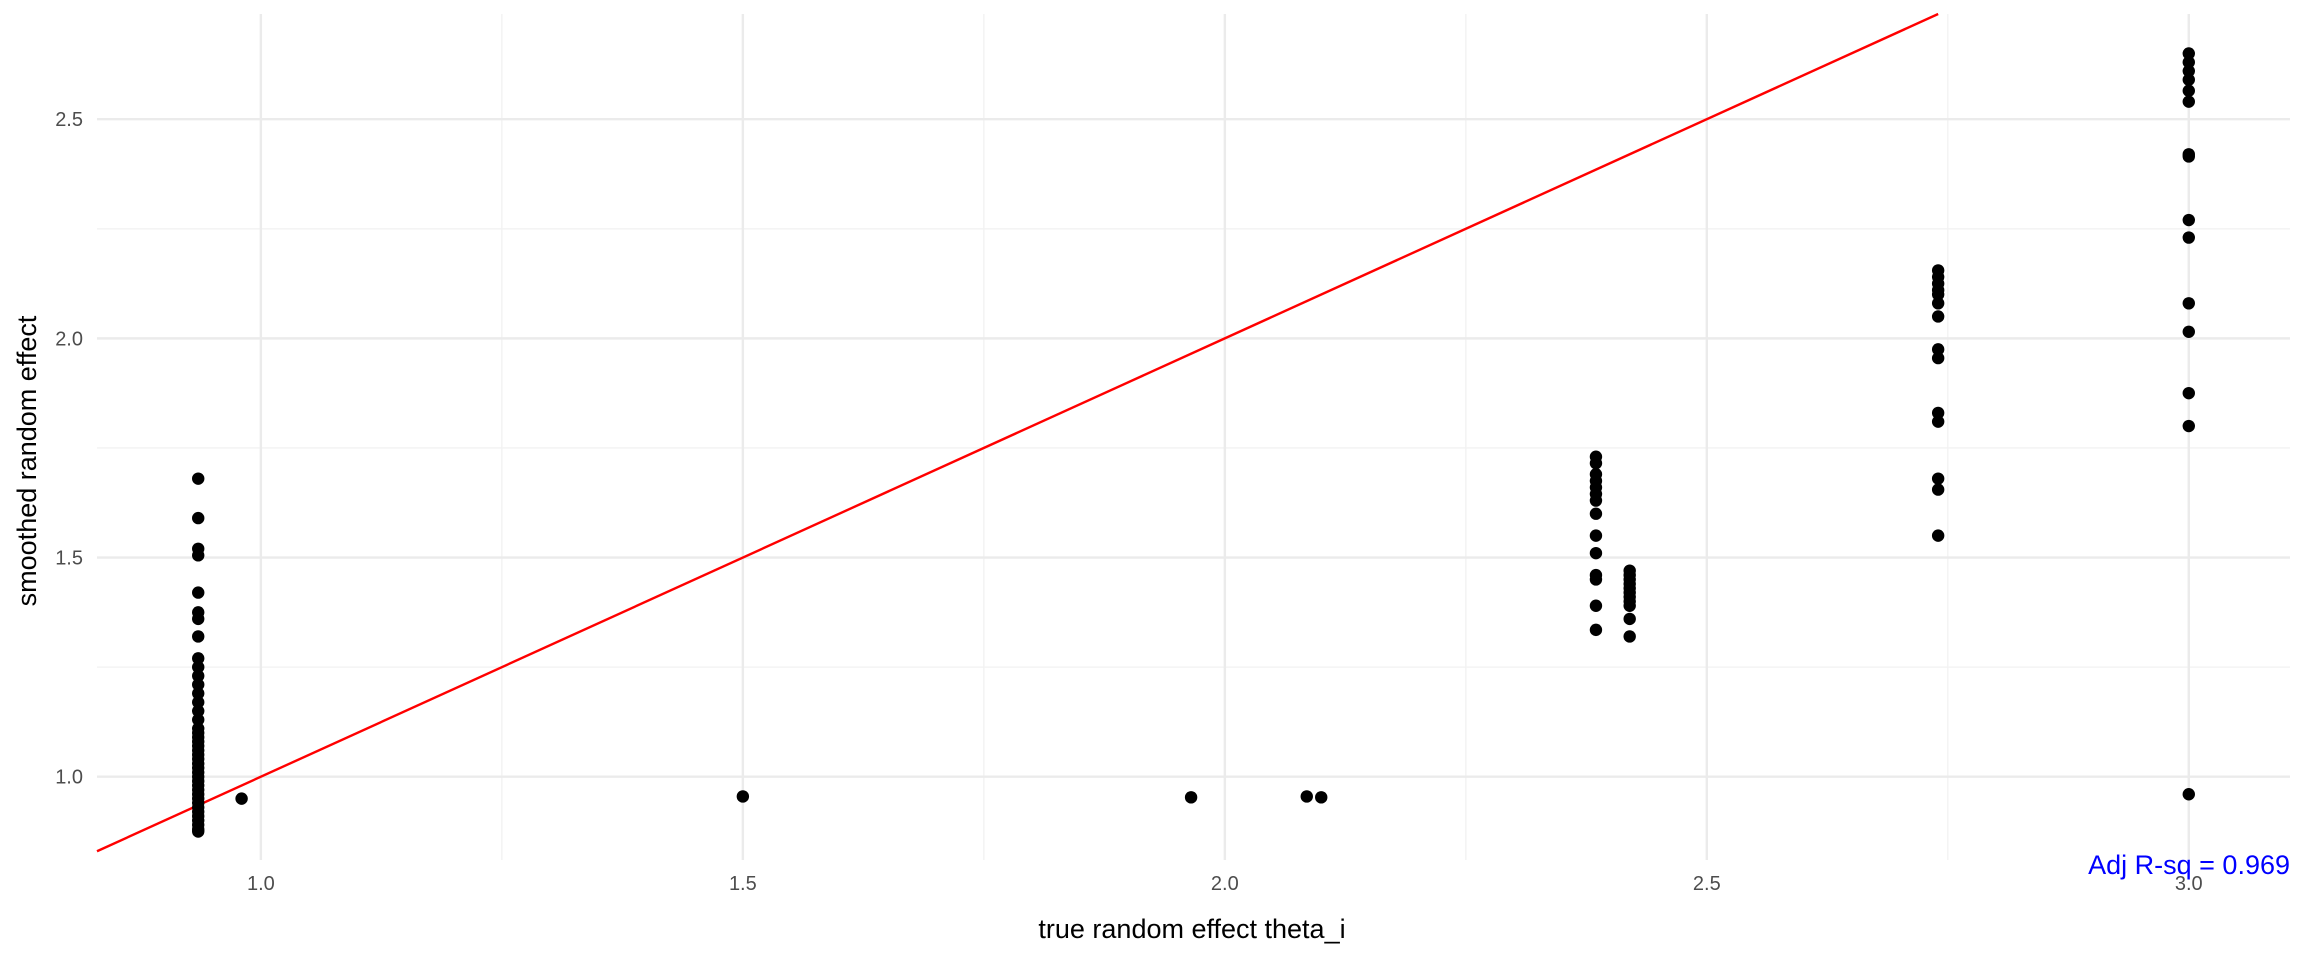  What do you see at coordinates (27, 460) in the screenshot?
I see `y-axis-title: smoothed random effect` at bounding box center [27, 460].